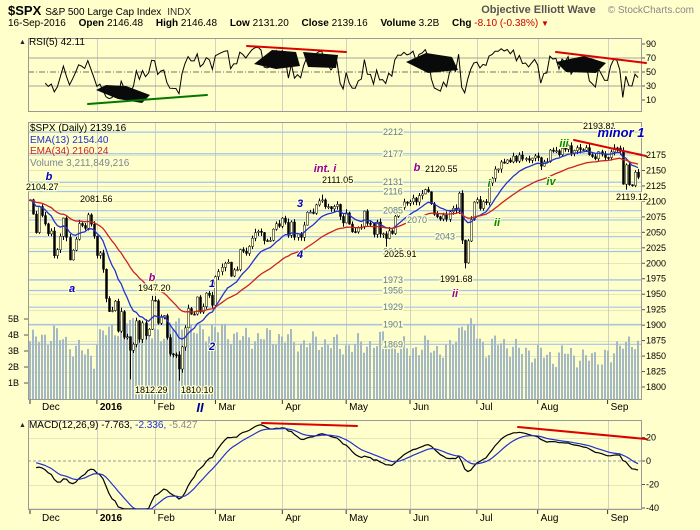 The image size is (700, 530). I want to click on svg-text: 20, so click(651, 438).